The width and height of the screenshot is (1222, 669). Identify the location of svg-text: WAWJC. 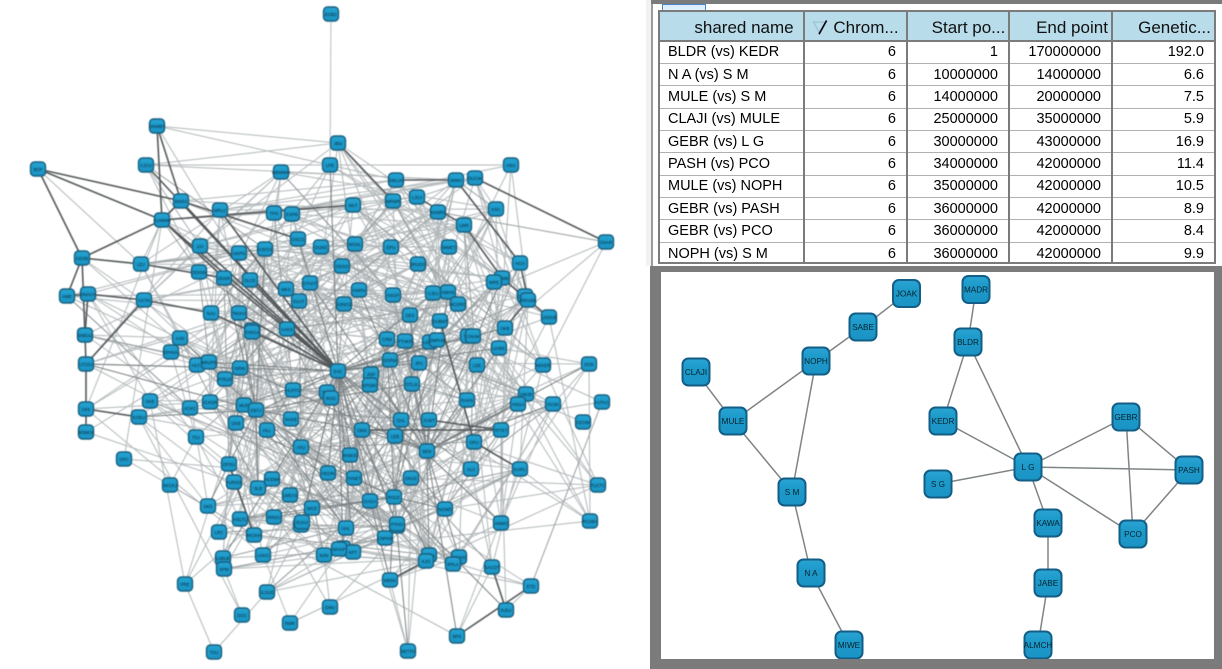
(350, 455).